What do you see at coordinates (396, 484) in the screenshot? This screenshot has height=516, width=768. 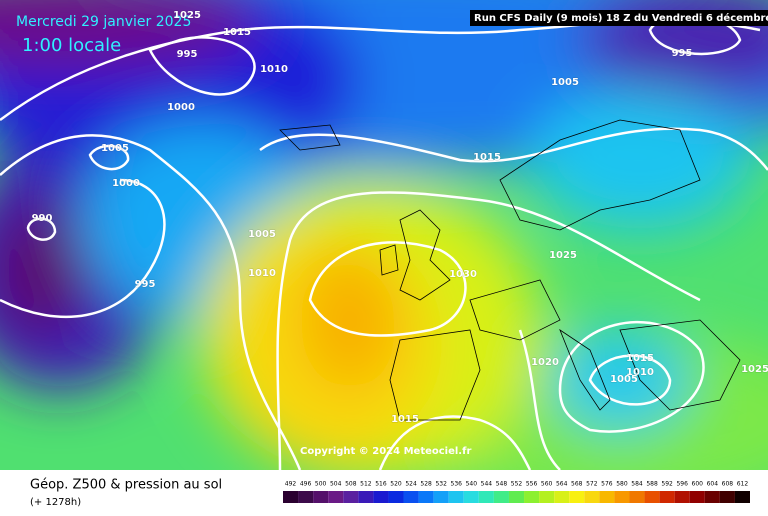 I see `colorbar-label: 520` at bounding box center [396, 484].